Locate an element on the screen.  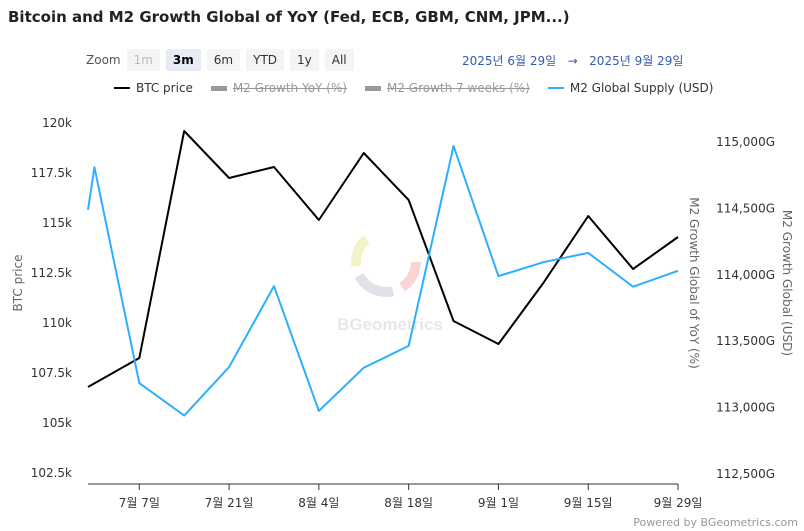
y-left-tick-label: 102.5k is located at coordinates (51, 473).